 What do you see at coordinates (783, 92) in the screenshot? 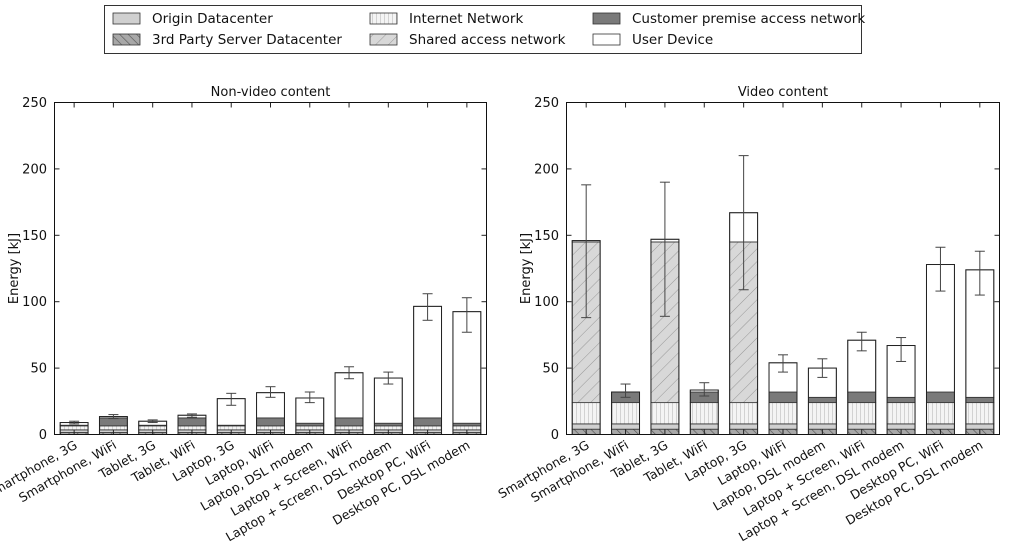
I see `chart-title: Video content` at bounding box center [783, 92].